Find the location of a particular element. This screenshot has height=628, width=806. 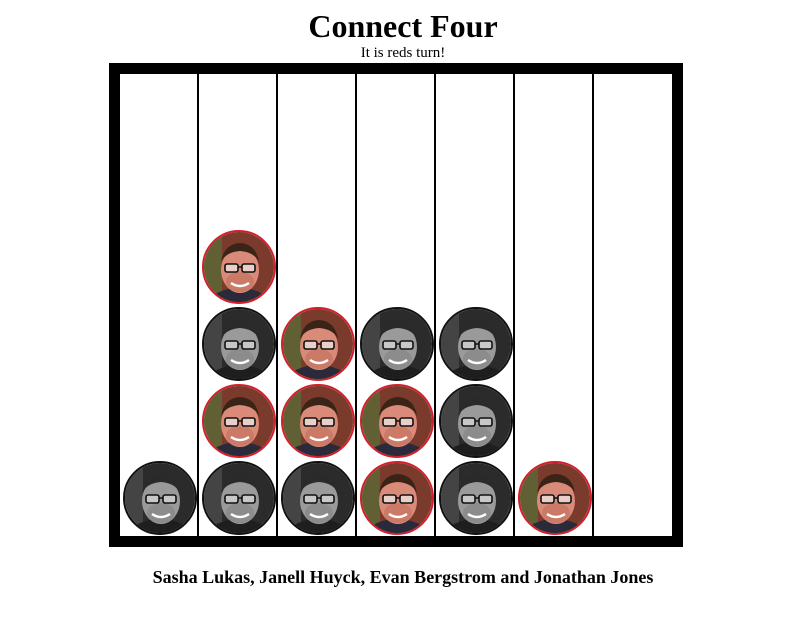

turn-status: It is reds turn! is located at coordinates (403, 53).